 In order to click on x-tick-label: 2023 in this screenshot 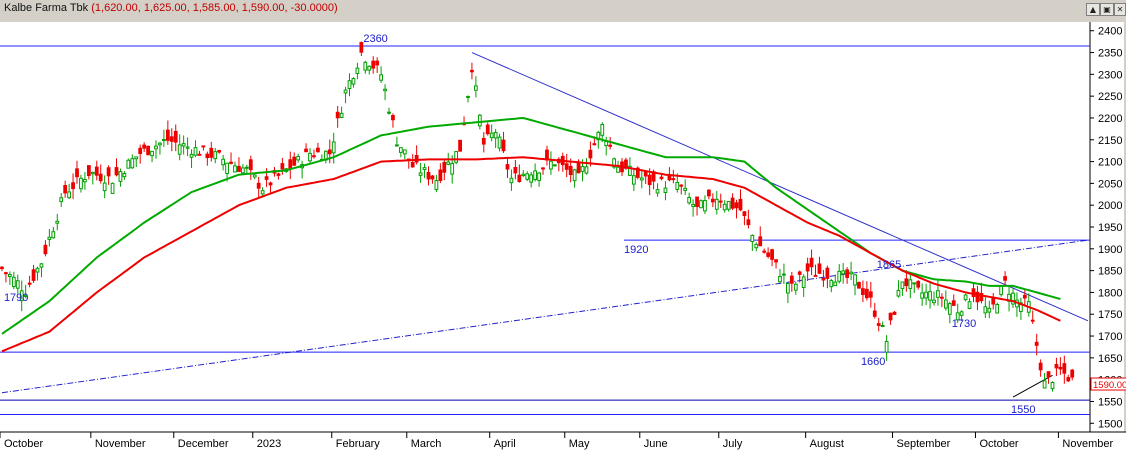, I will do `click(269, 444)`.